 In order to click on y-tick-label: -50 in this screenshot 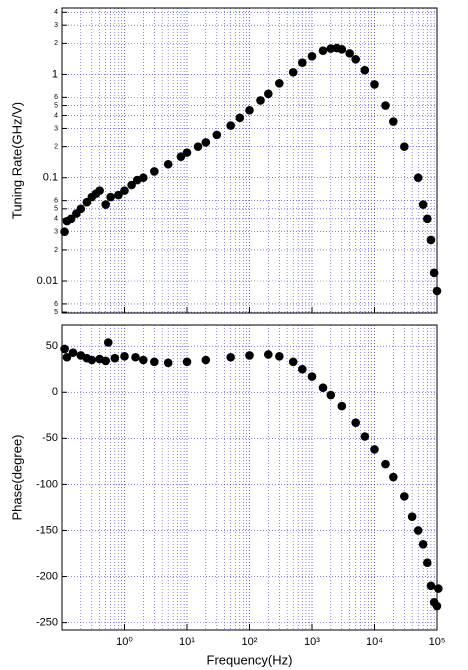, I will do `click(50, 438)`.